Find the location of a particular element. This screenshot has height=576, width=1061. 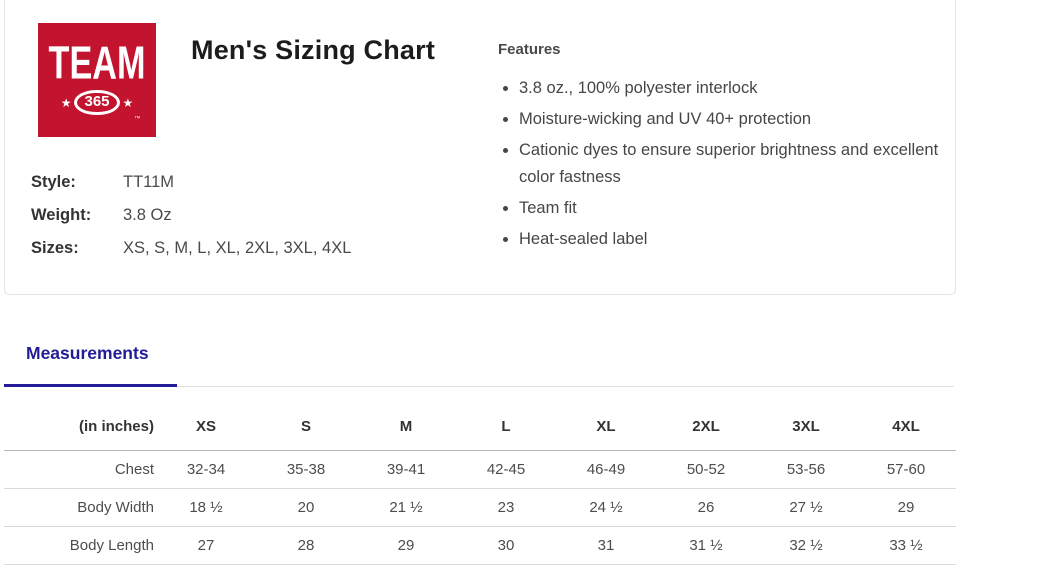

team-365-logo: TEAM ★ 365 ★ ™ is located at coordinates (97, 80).